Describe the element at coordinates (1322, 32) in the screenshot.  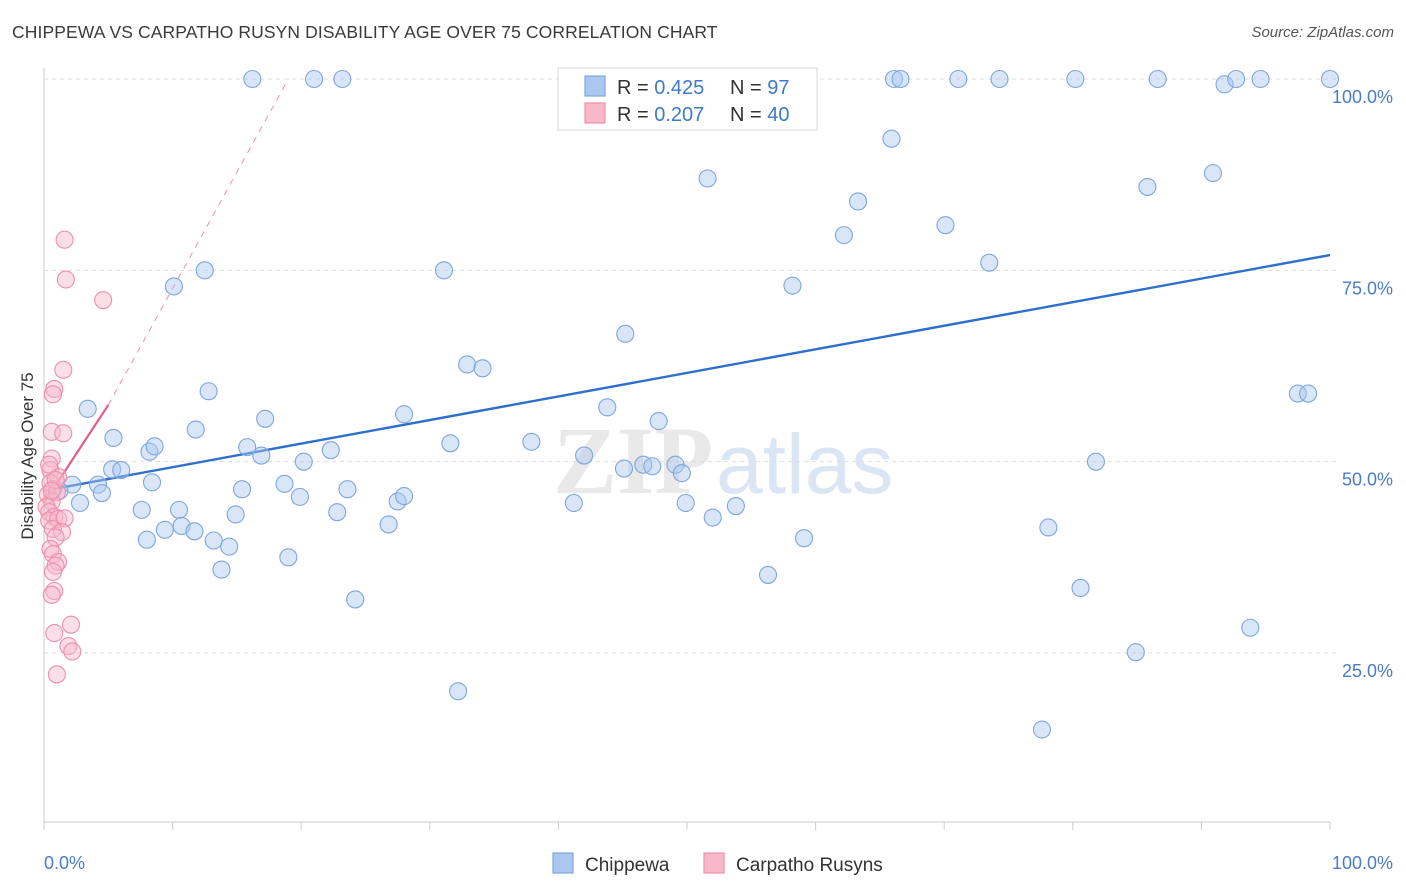
I see `source-label: Source: ZipAtlas.com` at that location.